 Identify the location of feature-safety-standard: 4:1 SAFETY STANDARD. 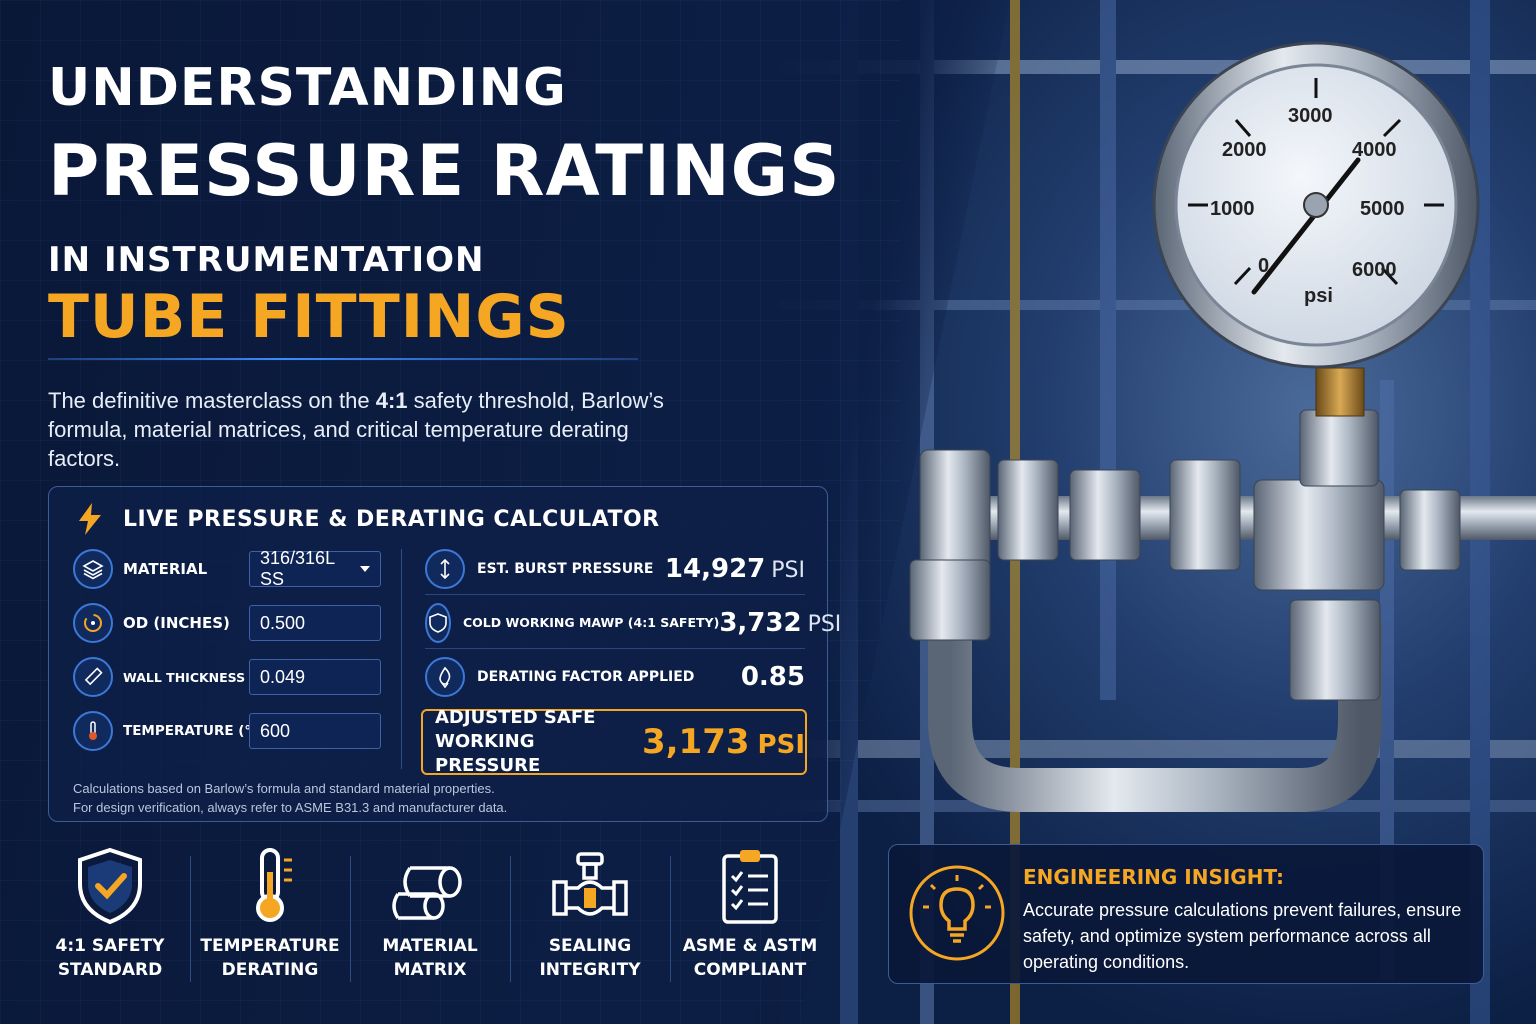
(110, 921).